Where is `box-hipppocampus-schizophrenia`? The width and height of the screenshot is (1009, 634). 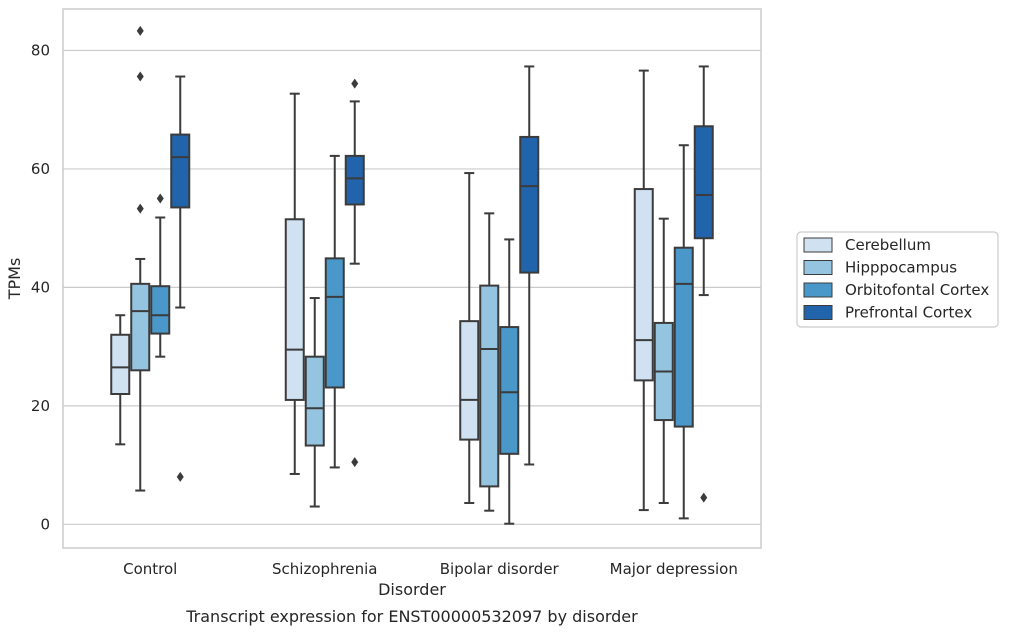
box-hipppocampus-schizophrenia is located at coordinates (314, 402).